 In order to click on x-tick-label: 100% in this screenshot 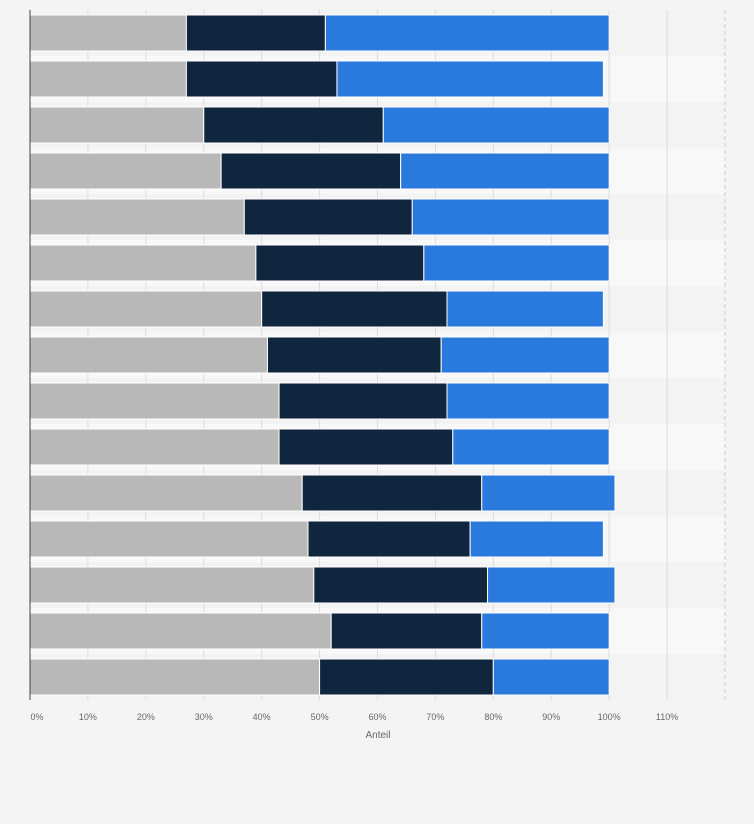, I will do `click(609, 717)`.